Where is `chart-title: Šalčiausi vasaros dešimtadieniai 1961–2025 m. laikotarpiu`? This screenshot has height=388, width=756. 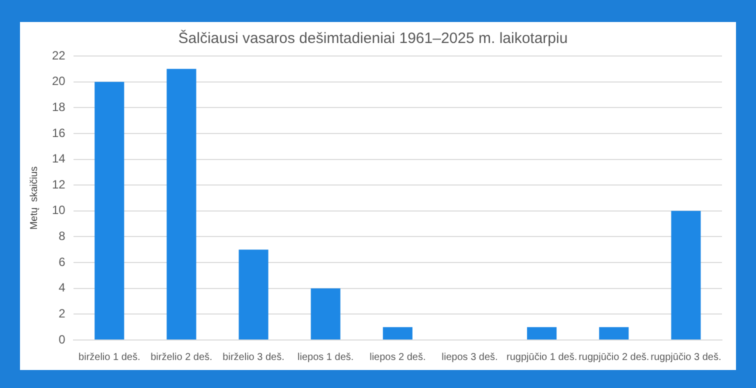
chart-title: Šalčiausi vasaros dešimtadieniai 1961–2025 m. laikotarpiu is located at coordinates (373, 38).